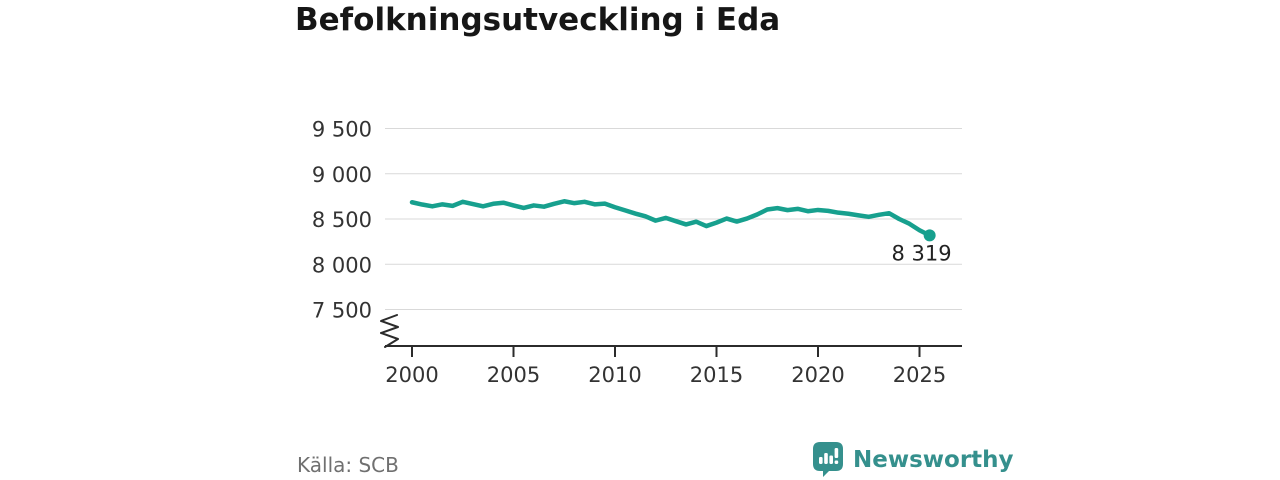 Image resolution: width=1280 pixels, height=480 pixels. Describe the element at coordinates (828, 459) in the screenshot. I see `newsworthy-bar-chart-bubble-icon` at that location.